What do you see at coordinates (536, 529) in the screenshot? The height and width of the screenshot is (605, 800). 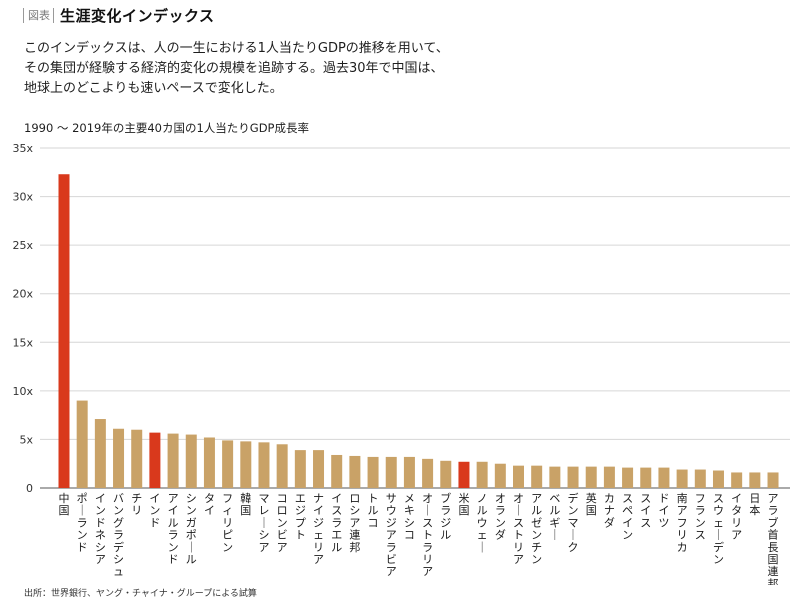 I see `category-label: アルゼンチン` at bounding box center [536, 529].